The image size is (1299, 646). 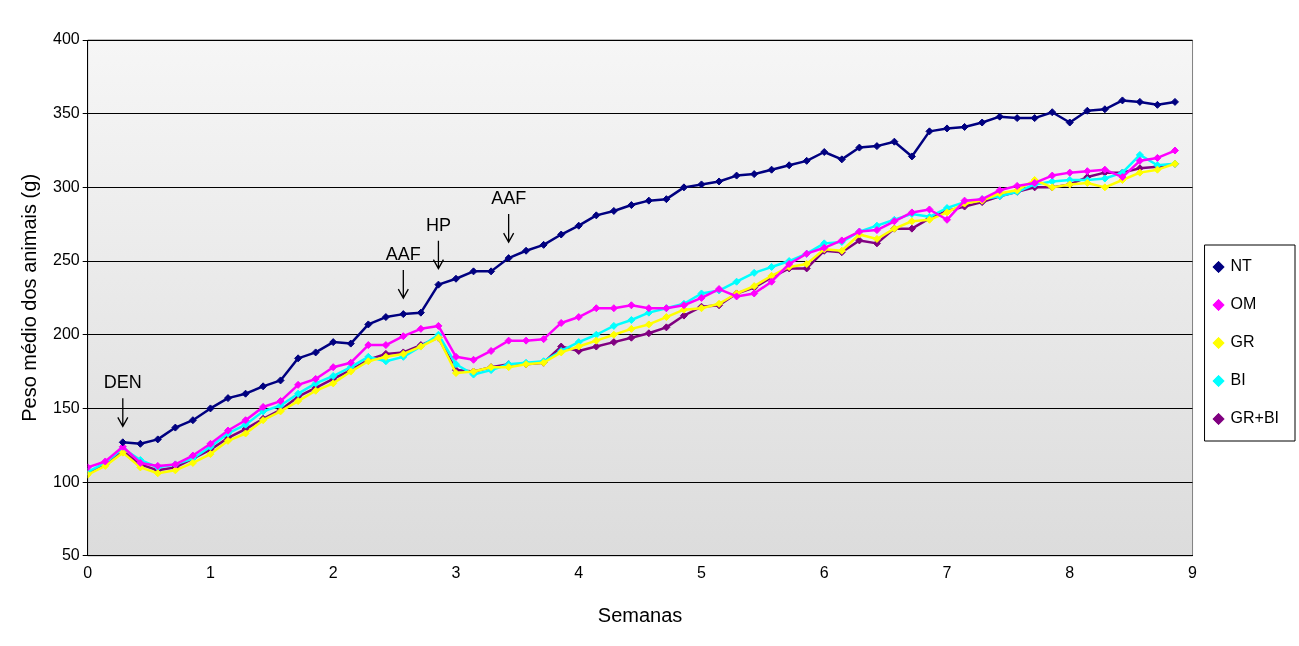 What do you see at coordinates (66, 407) in the screenshot?
I see `y-tick-label: 150` at bounding box center [66, 407].